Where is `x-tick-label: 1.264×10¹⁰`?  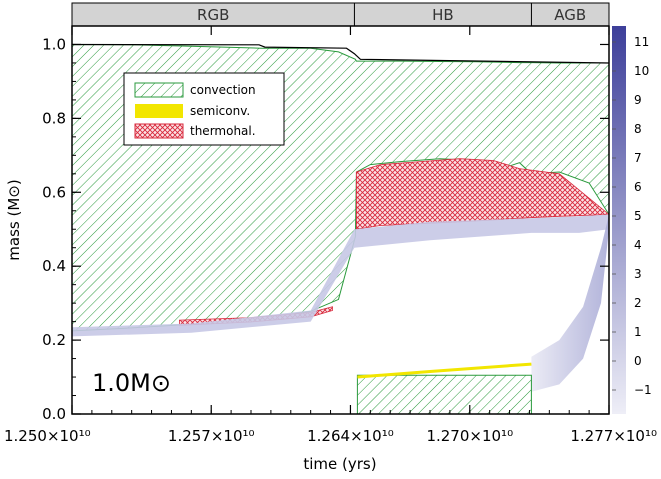
x-tick-label: 1.264×10¹⁰ is located at coordinates (350, 436).